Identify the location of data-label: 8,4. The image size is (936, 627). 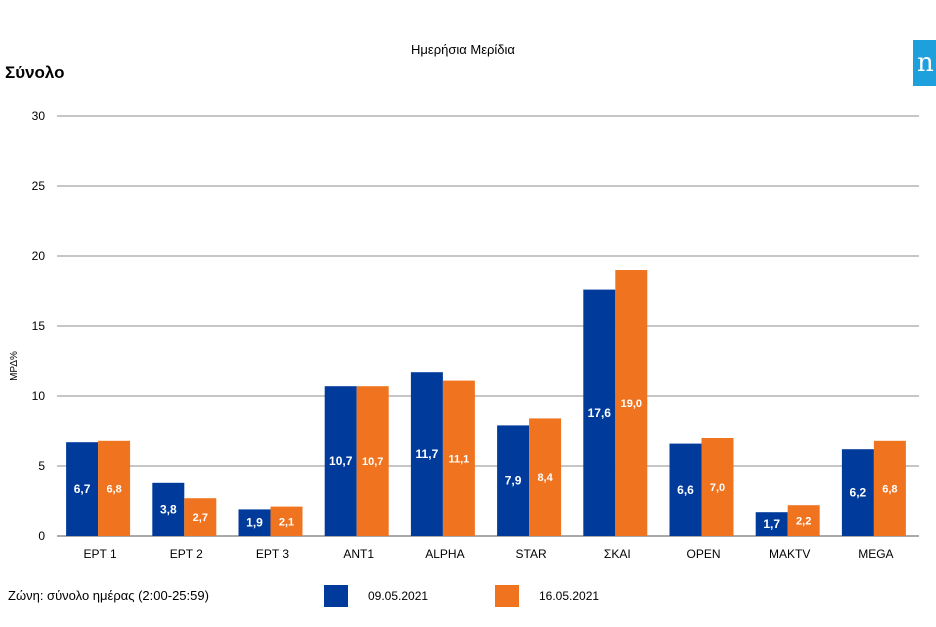
(545, 478).